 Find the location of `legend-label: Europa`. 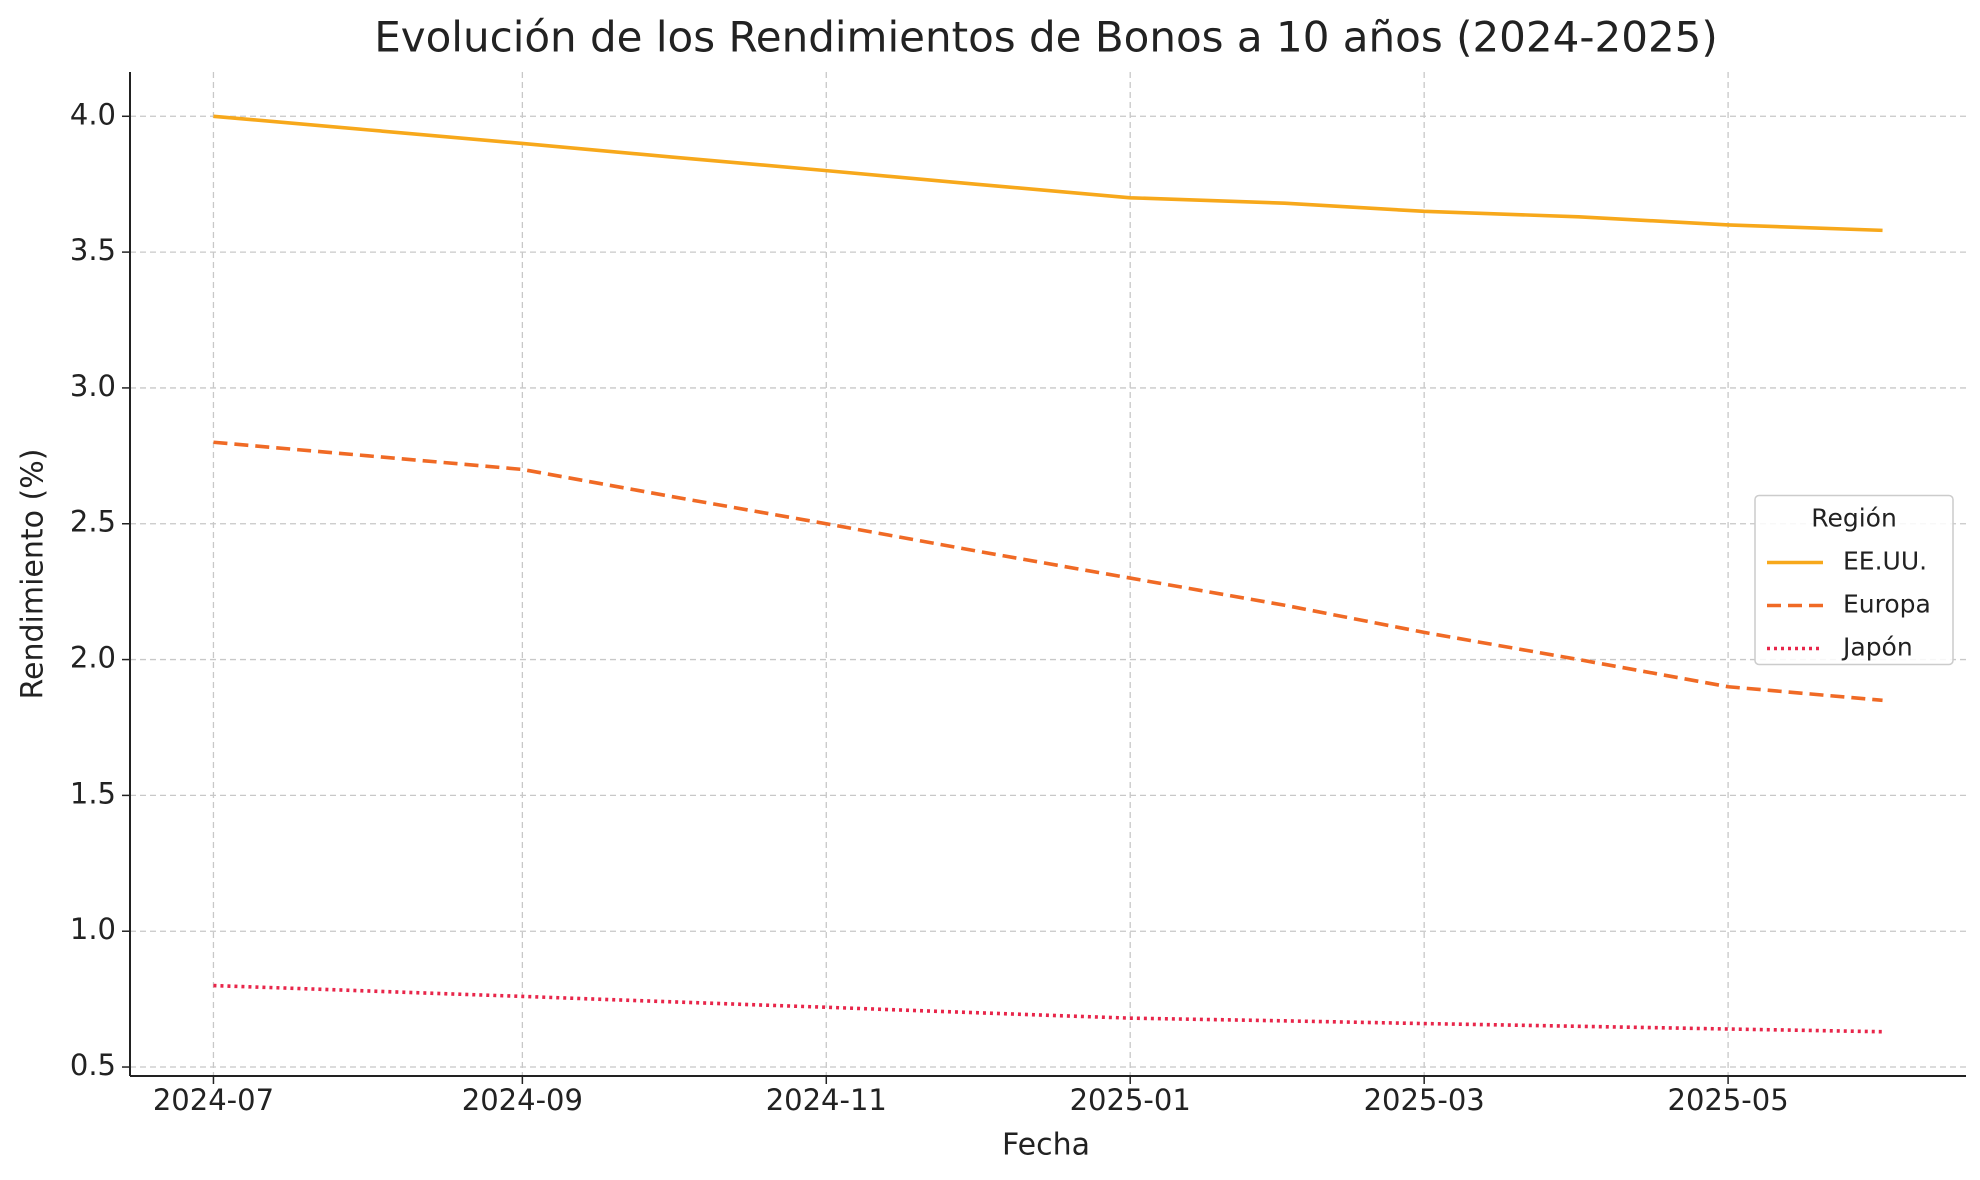

legend-label: Europa is located at coordinates (1887, 604).